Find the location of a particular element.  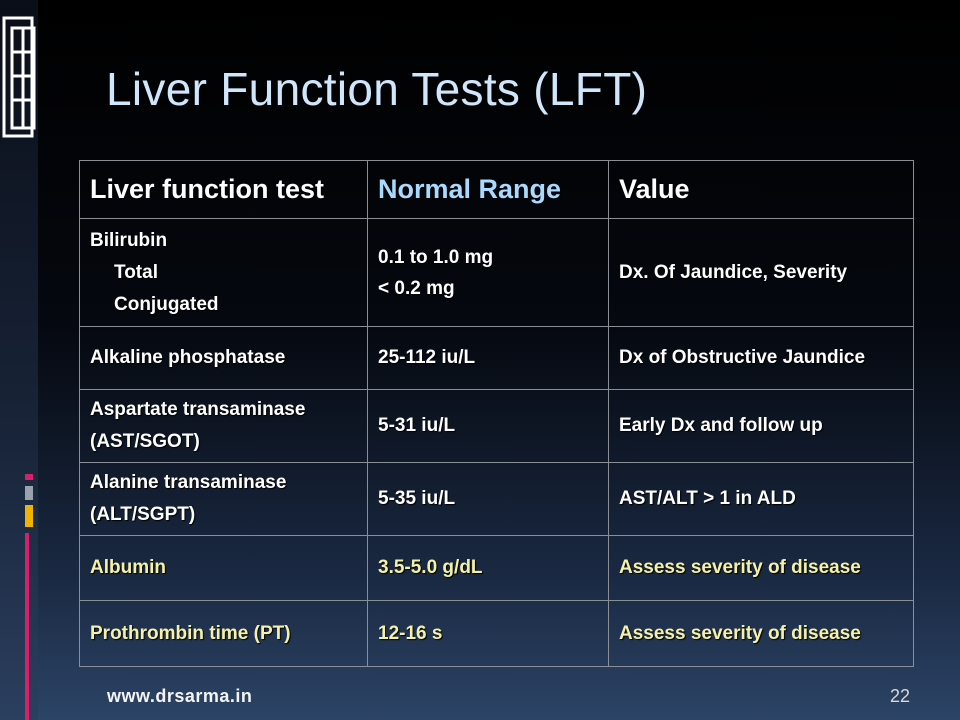

range-line: 0.1 to 1.0 mg is located at coordinates (436, 257).